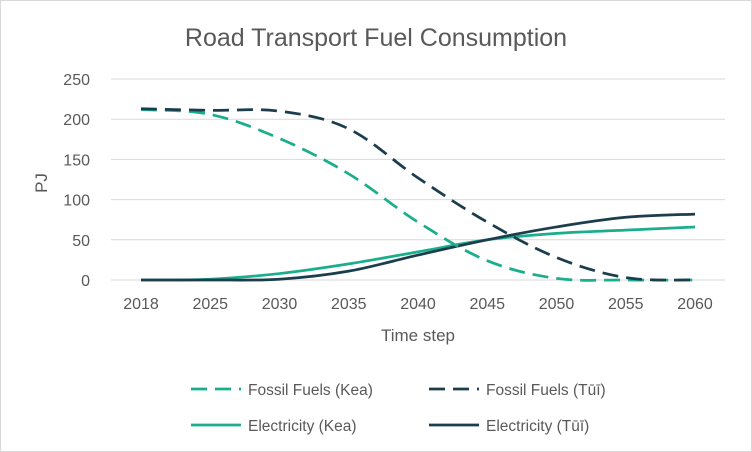 Image resolution: width=752 pixels, height=452 pixels. What do you see at coordinates (537, 426) in the screenshot?
I see `legend-label: Electricity (Tūī)` at bounding box center [537, 426].